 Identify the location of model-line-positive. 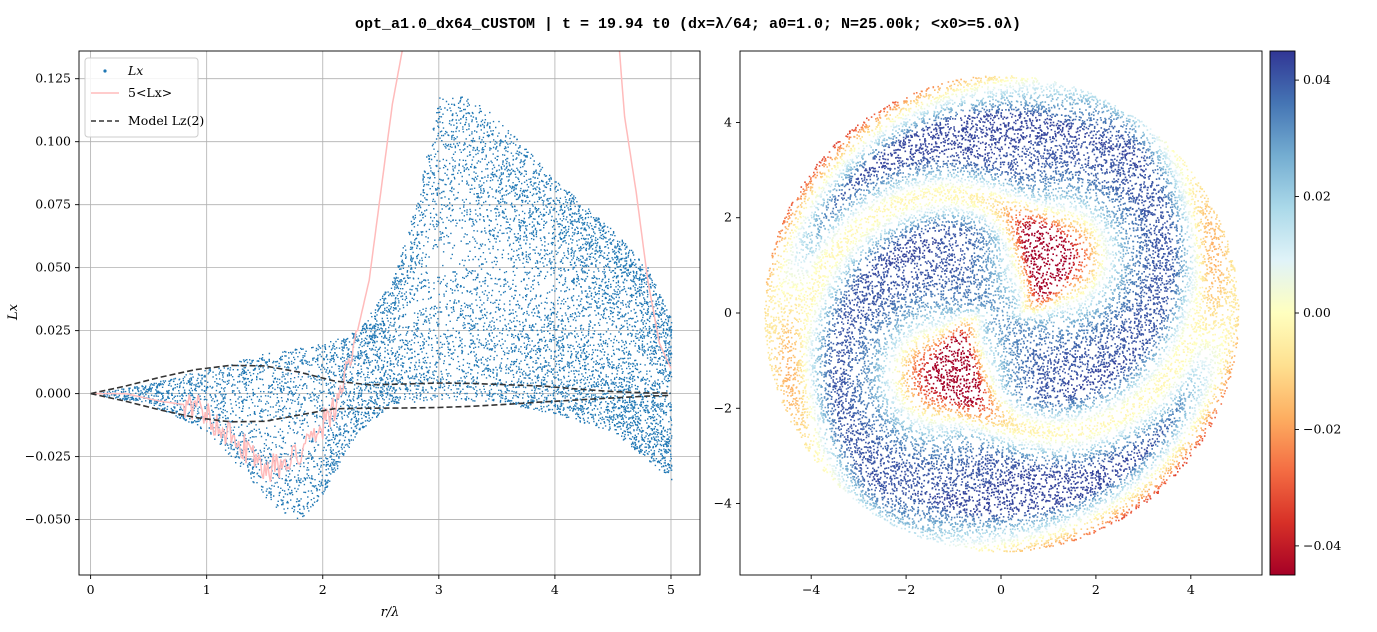
(381, 379).